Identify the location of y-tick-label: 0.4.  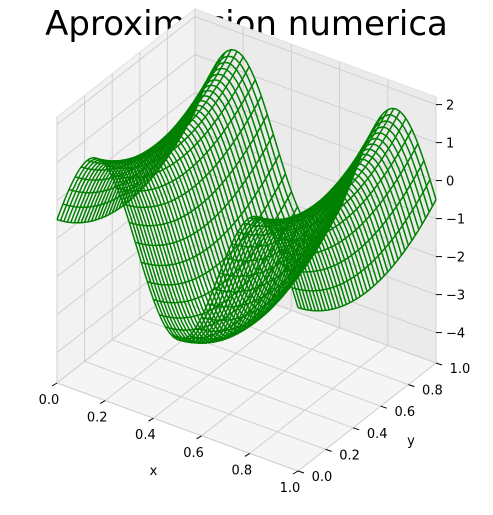
(377, 434).